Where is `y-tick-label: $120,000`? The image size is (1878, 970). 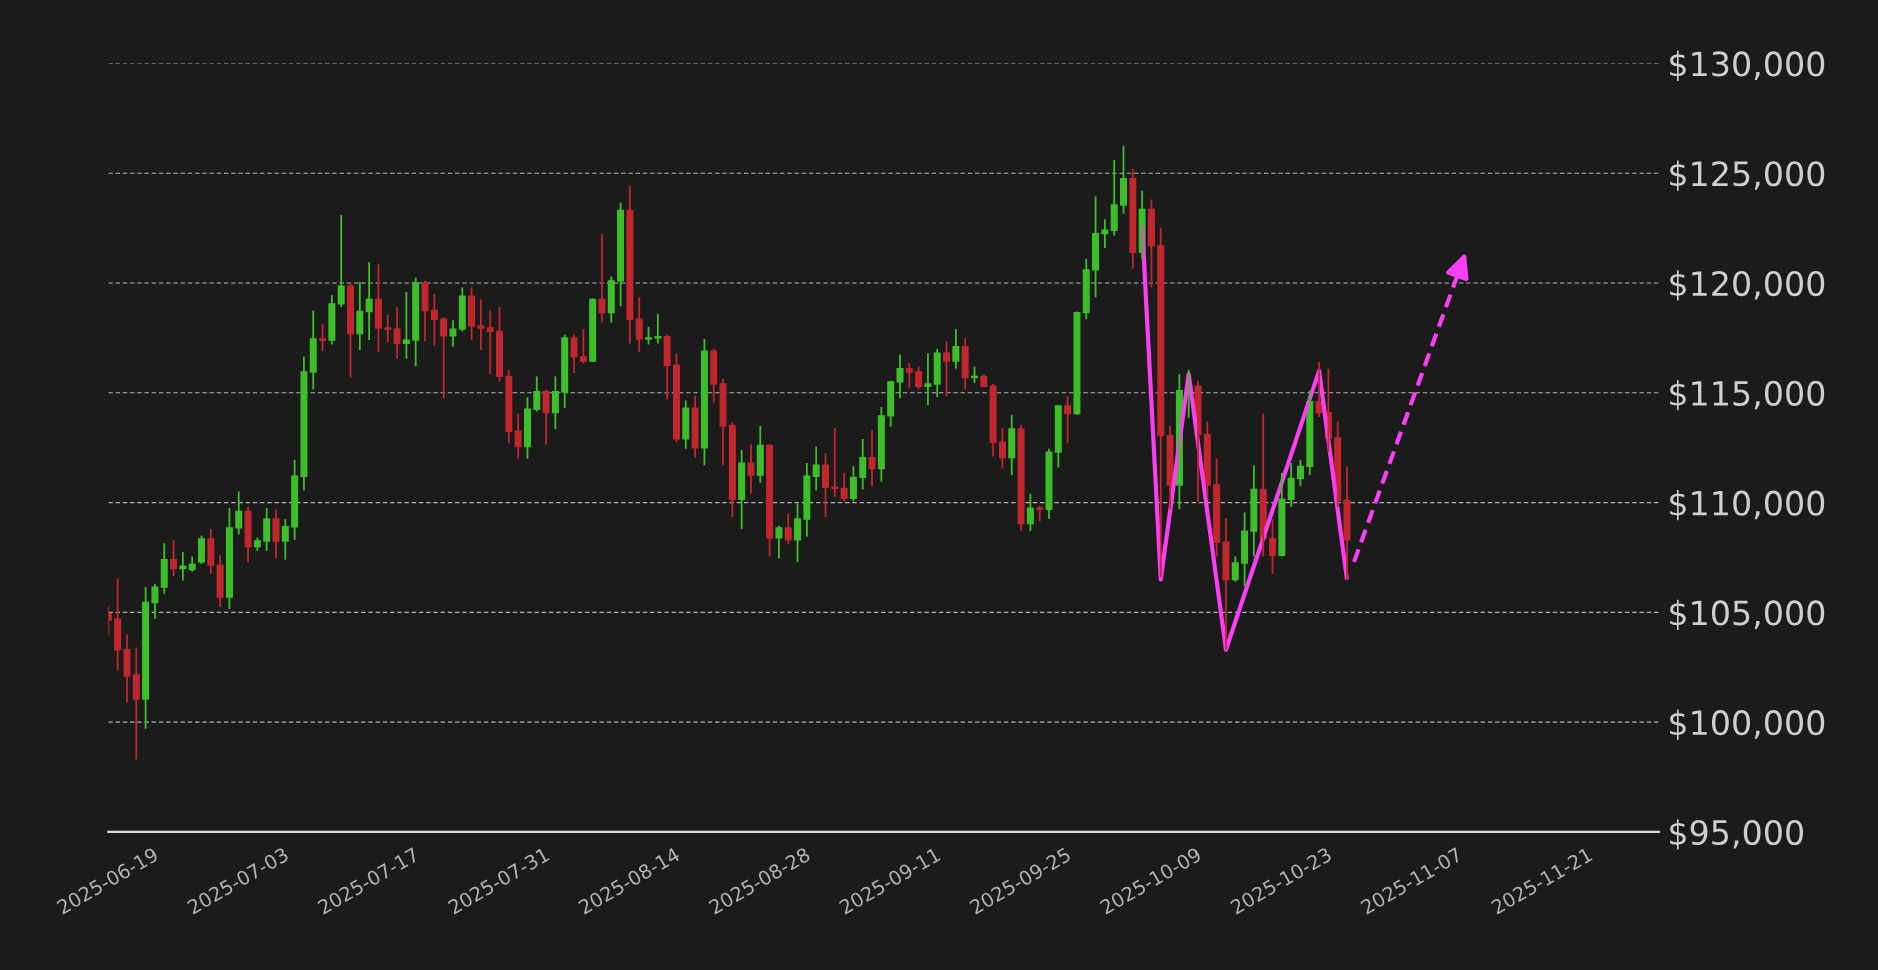 y-tick-label: $120,000 is located at coordinates (1747, 285).